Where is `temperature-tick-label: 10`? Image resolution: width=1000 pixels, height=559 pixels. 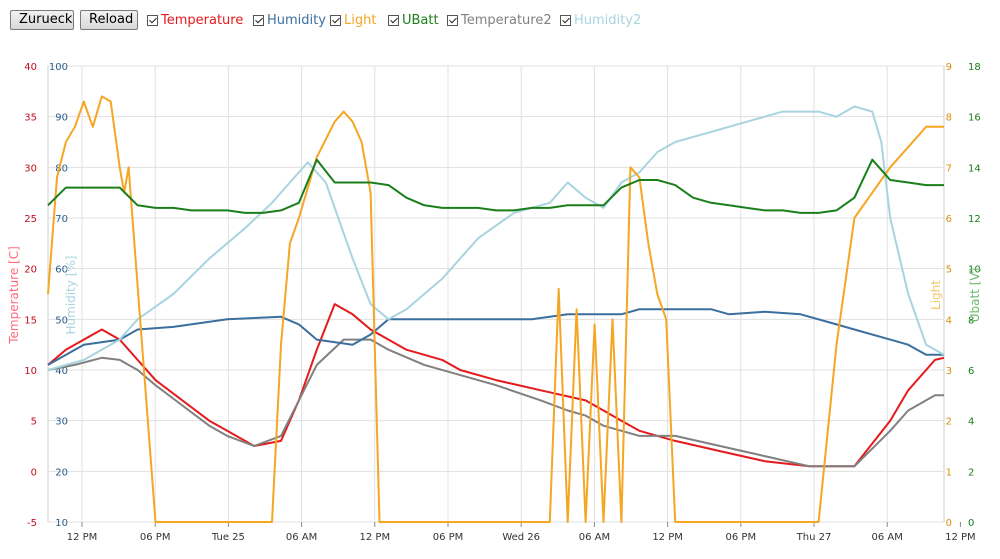 temperature-tick-label: 10 is located at coordinates (30, 371).